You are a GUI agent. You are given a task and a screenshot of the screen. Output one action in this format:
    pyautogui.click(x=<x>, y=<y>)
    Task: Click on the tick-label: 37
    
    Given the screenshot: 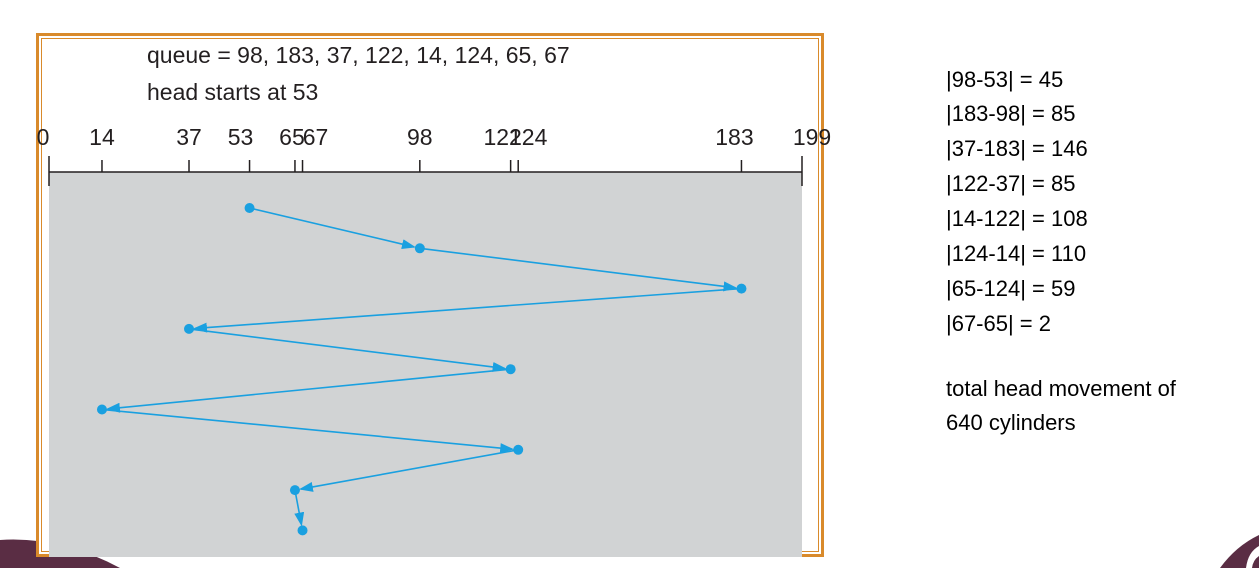 What is the action you would take?
    pyautogui.click(x=189, y=137)
    